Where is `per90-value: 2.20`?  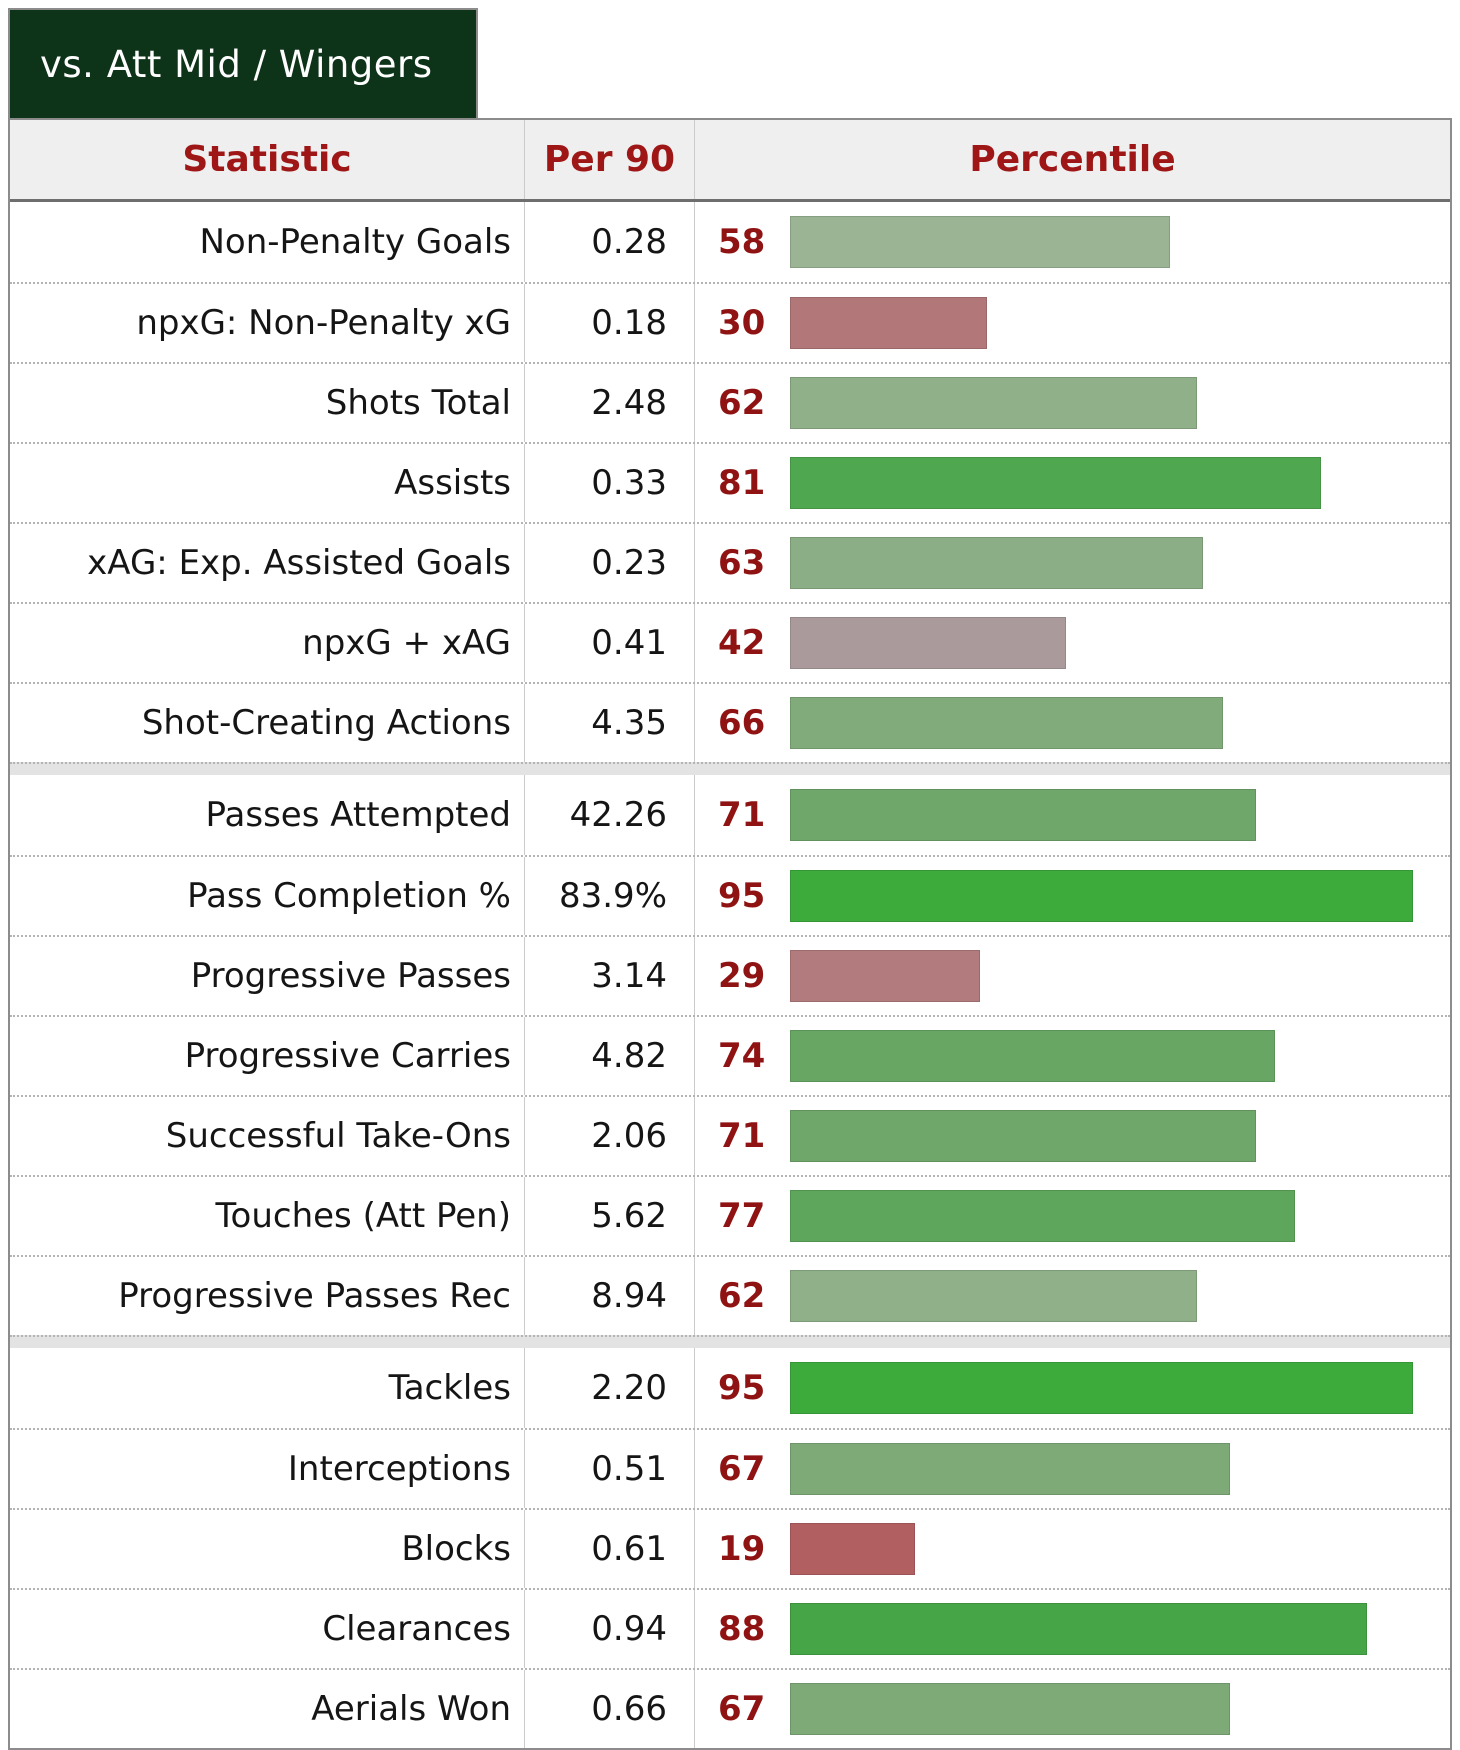
per90-value: 2.20 is located at coordinates (610, 1388).